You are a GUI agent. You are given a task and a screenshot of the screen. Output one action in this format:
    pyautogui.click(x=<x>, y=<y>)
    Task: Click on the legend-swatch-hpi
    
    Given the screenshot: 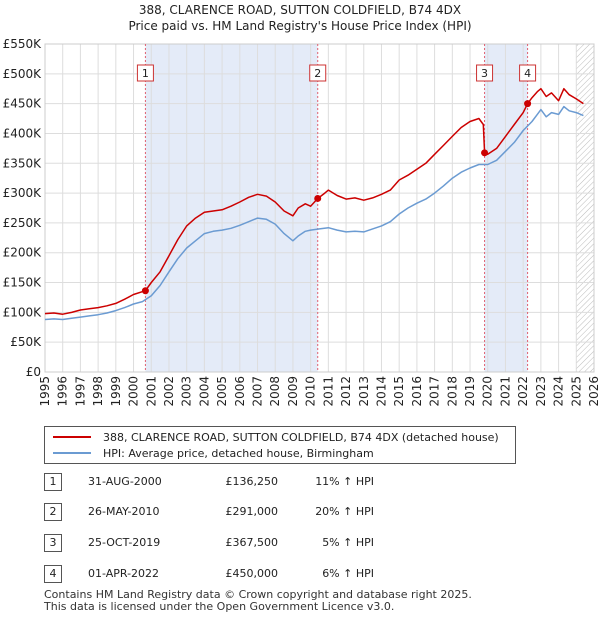 What is the action you would take?
    pyautogui.click(x=72, y=453)
    